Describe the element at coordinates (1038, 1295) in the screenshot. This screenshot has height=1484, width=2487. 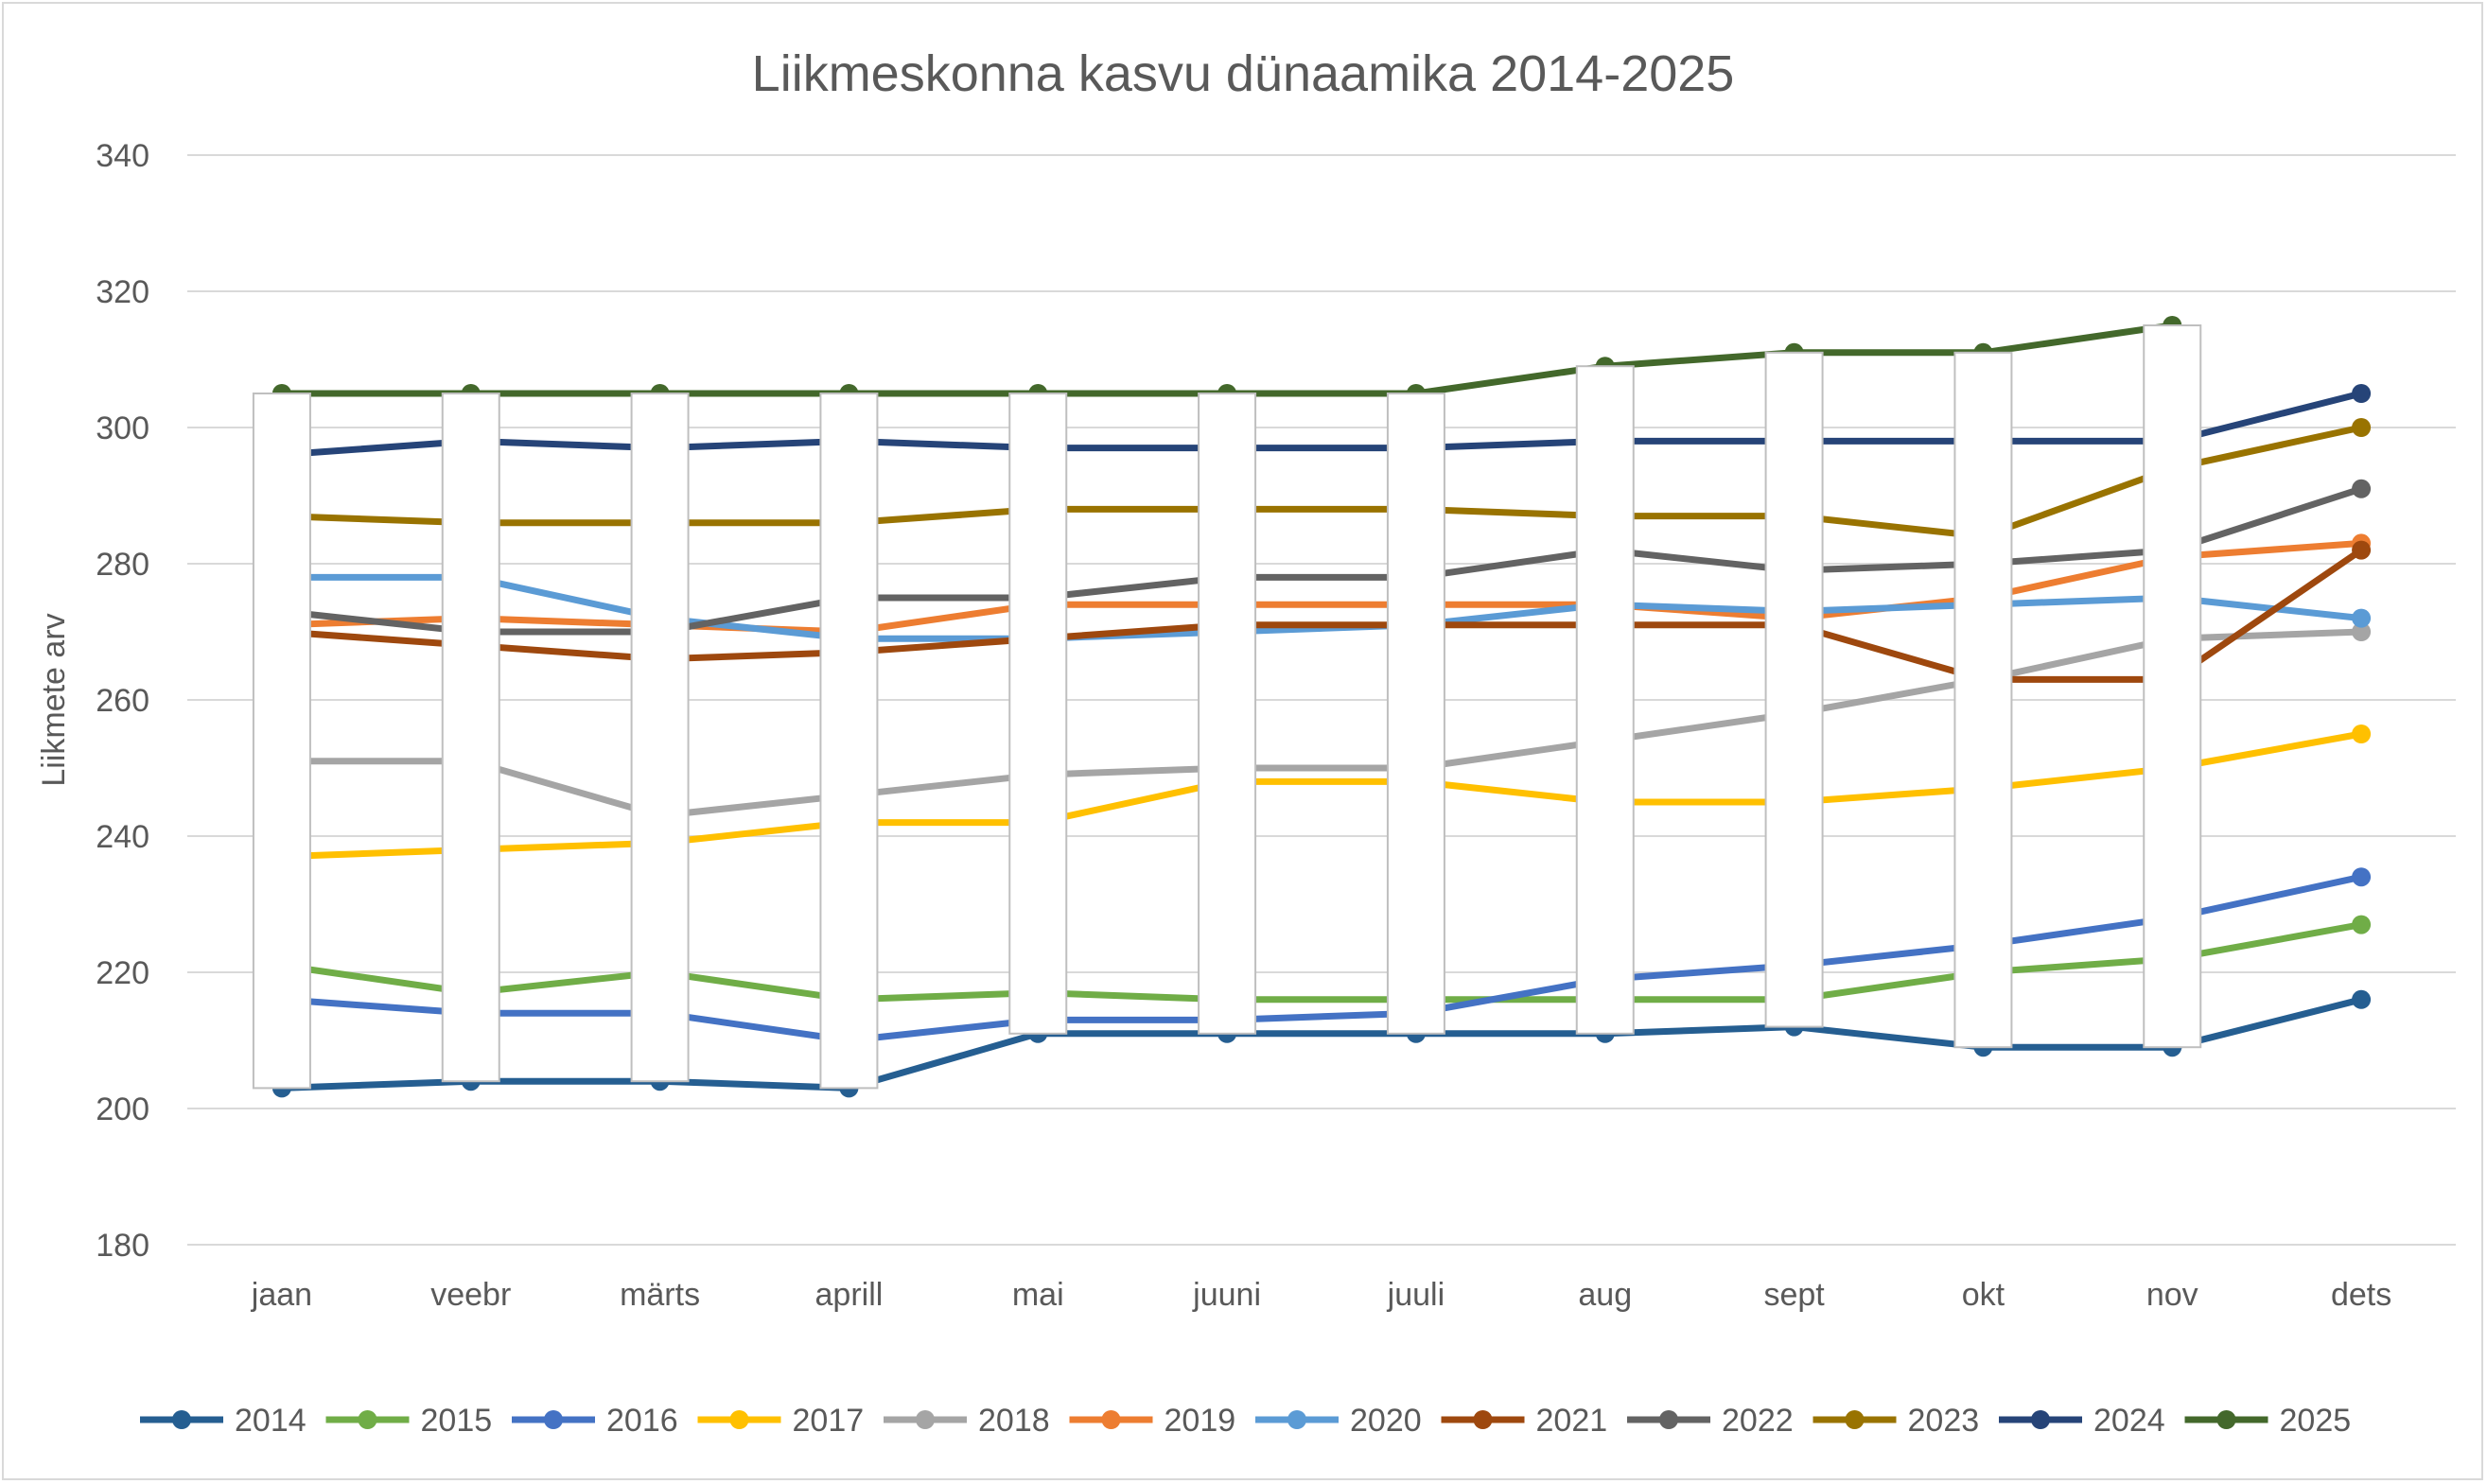
I see `x-tick-label: mai` at that location.